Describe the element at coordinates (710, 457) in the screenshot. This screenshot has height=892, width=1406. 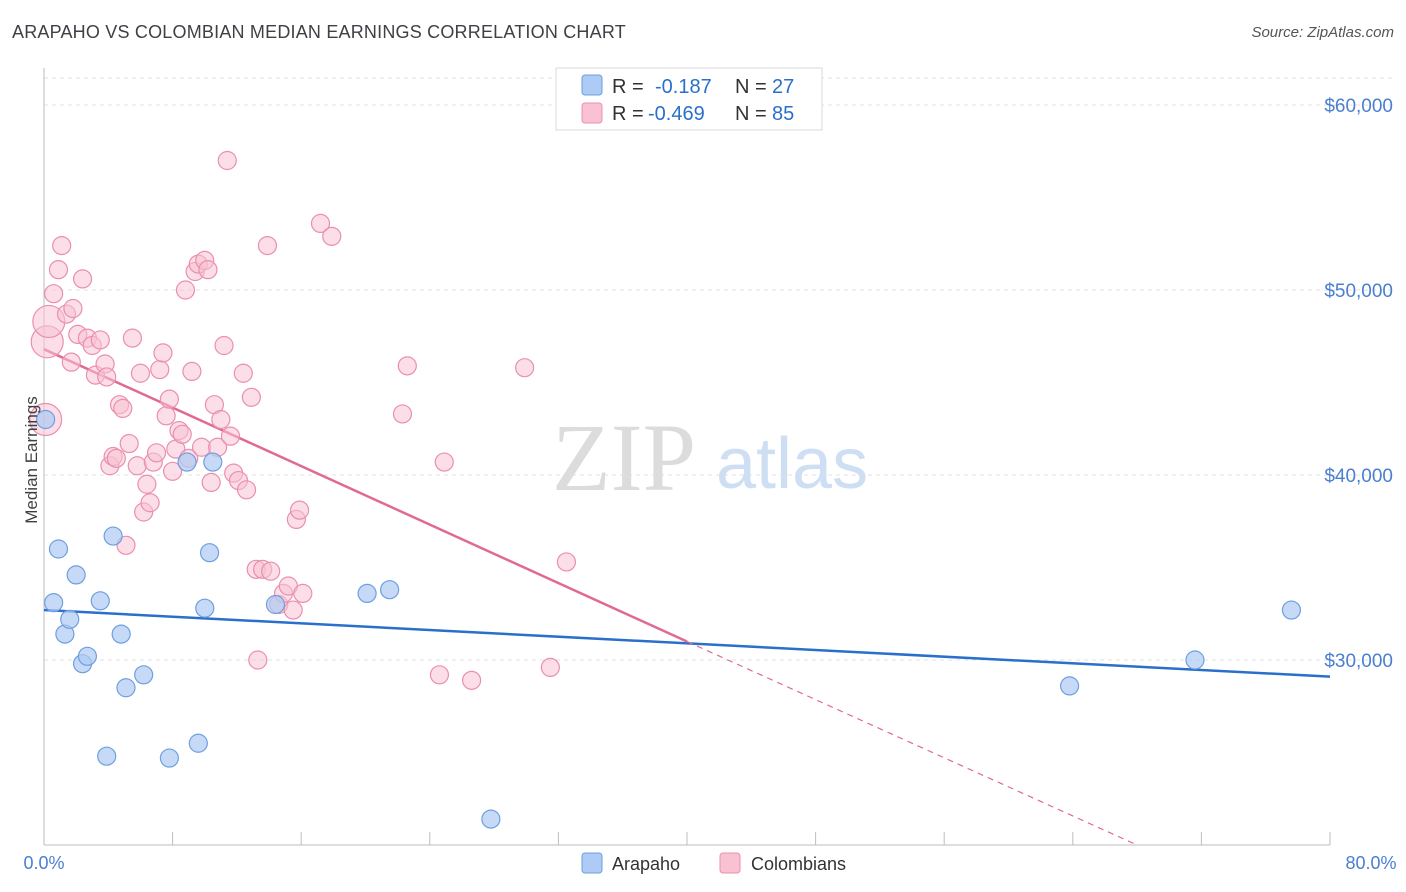
I see `watermark: ZIP atlas` at that location.